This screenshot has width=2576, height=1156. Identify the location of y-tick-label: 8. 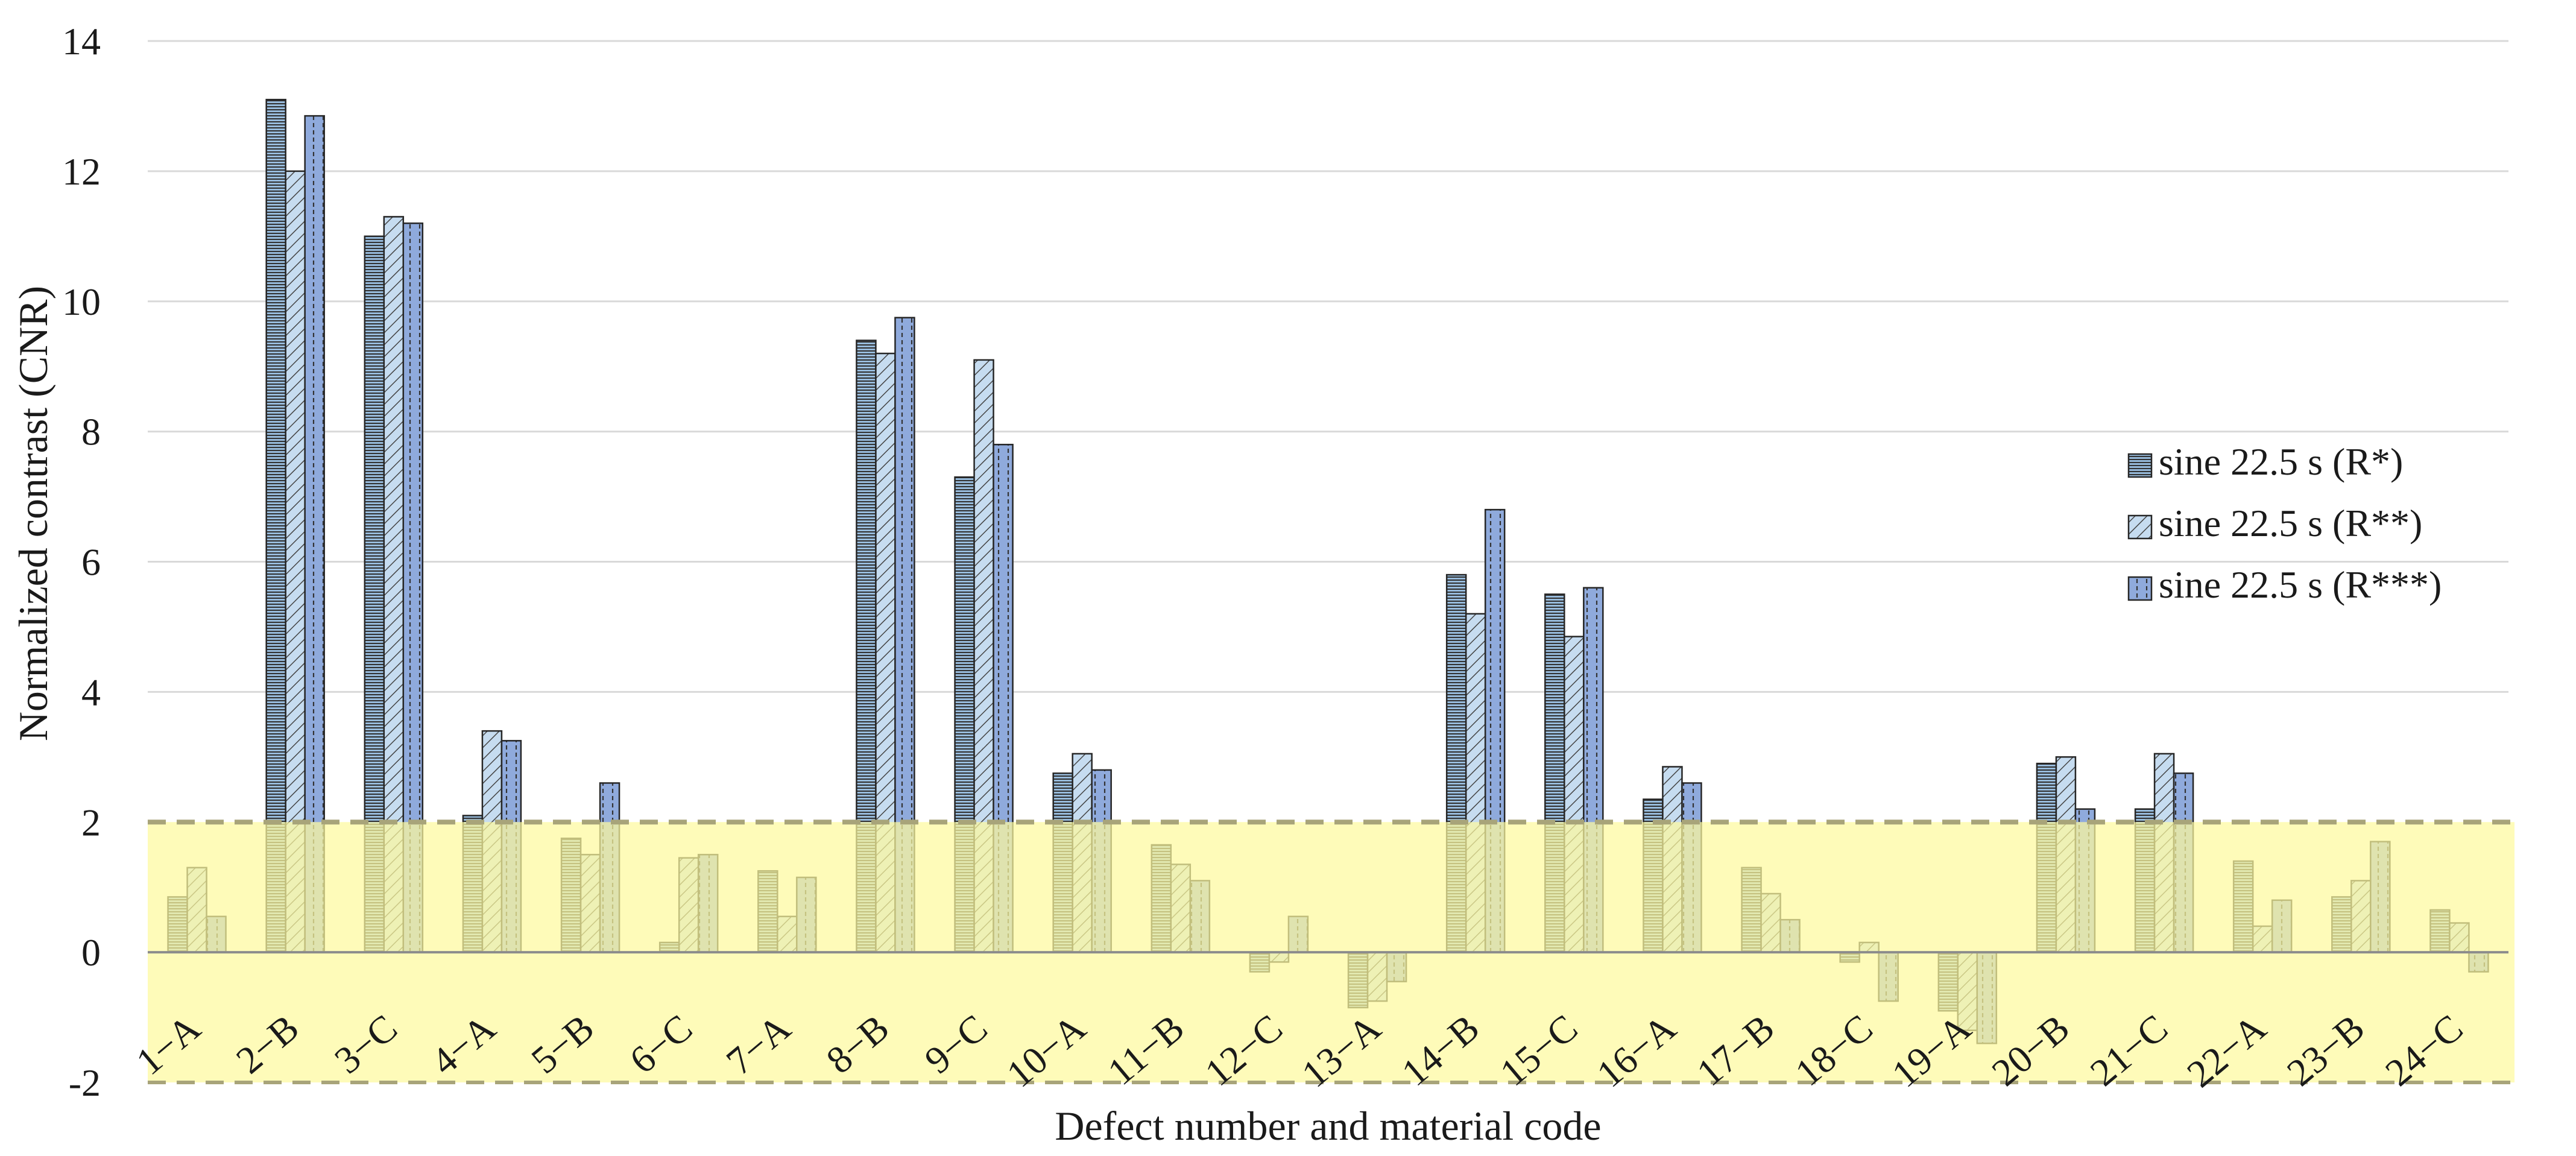
(91, 432).